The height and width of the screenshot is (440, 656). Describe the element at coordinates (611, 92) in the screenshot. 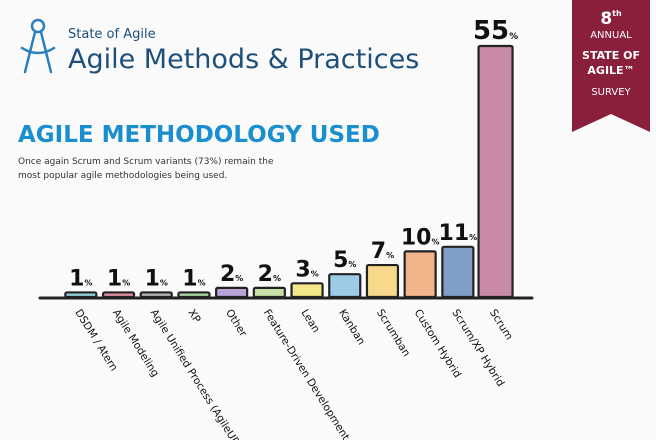

I see `badge-line: SURVEY` at that location.